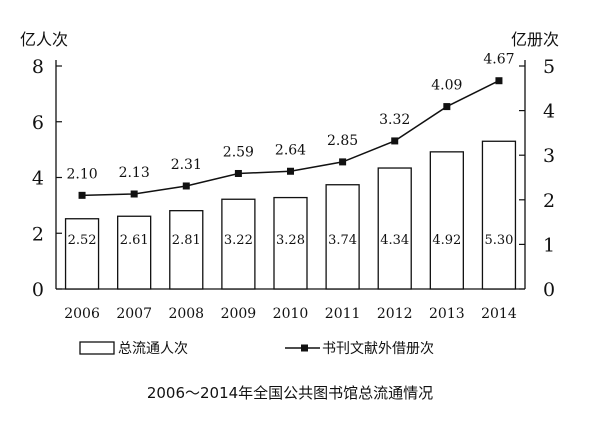  Describe the element at coordinates (499, 314) in the screenshot. I see `x-tick-label: 2014` at that location.